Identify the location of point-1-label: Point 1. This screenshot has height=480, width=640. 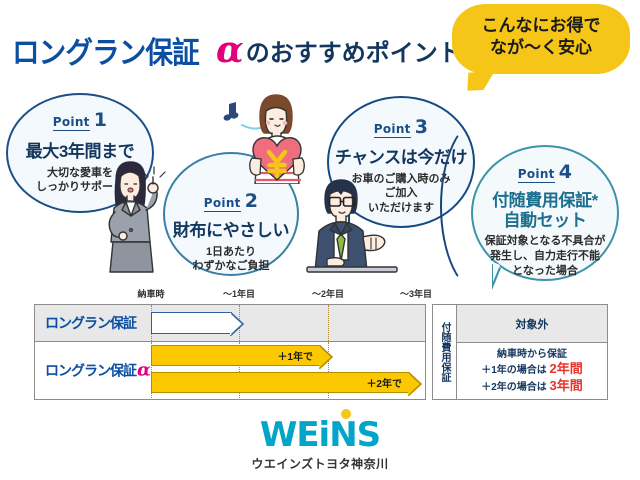
(80, 120).